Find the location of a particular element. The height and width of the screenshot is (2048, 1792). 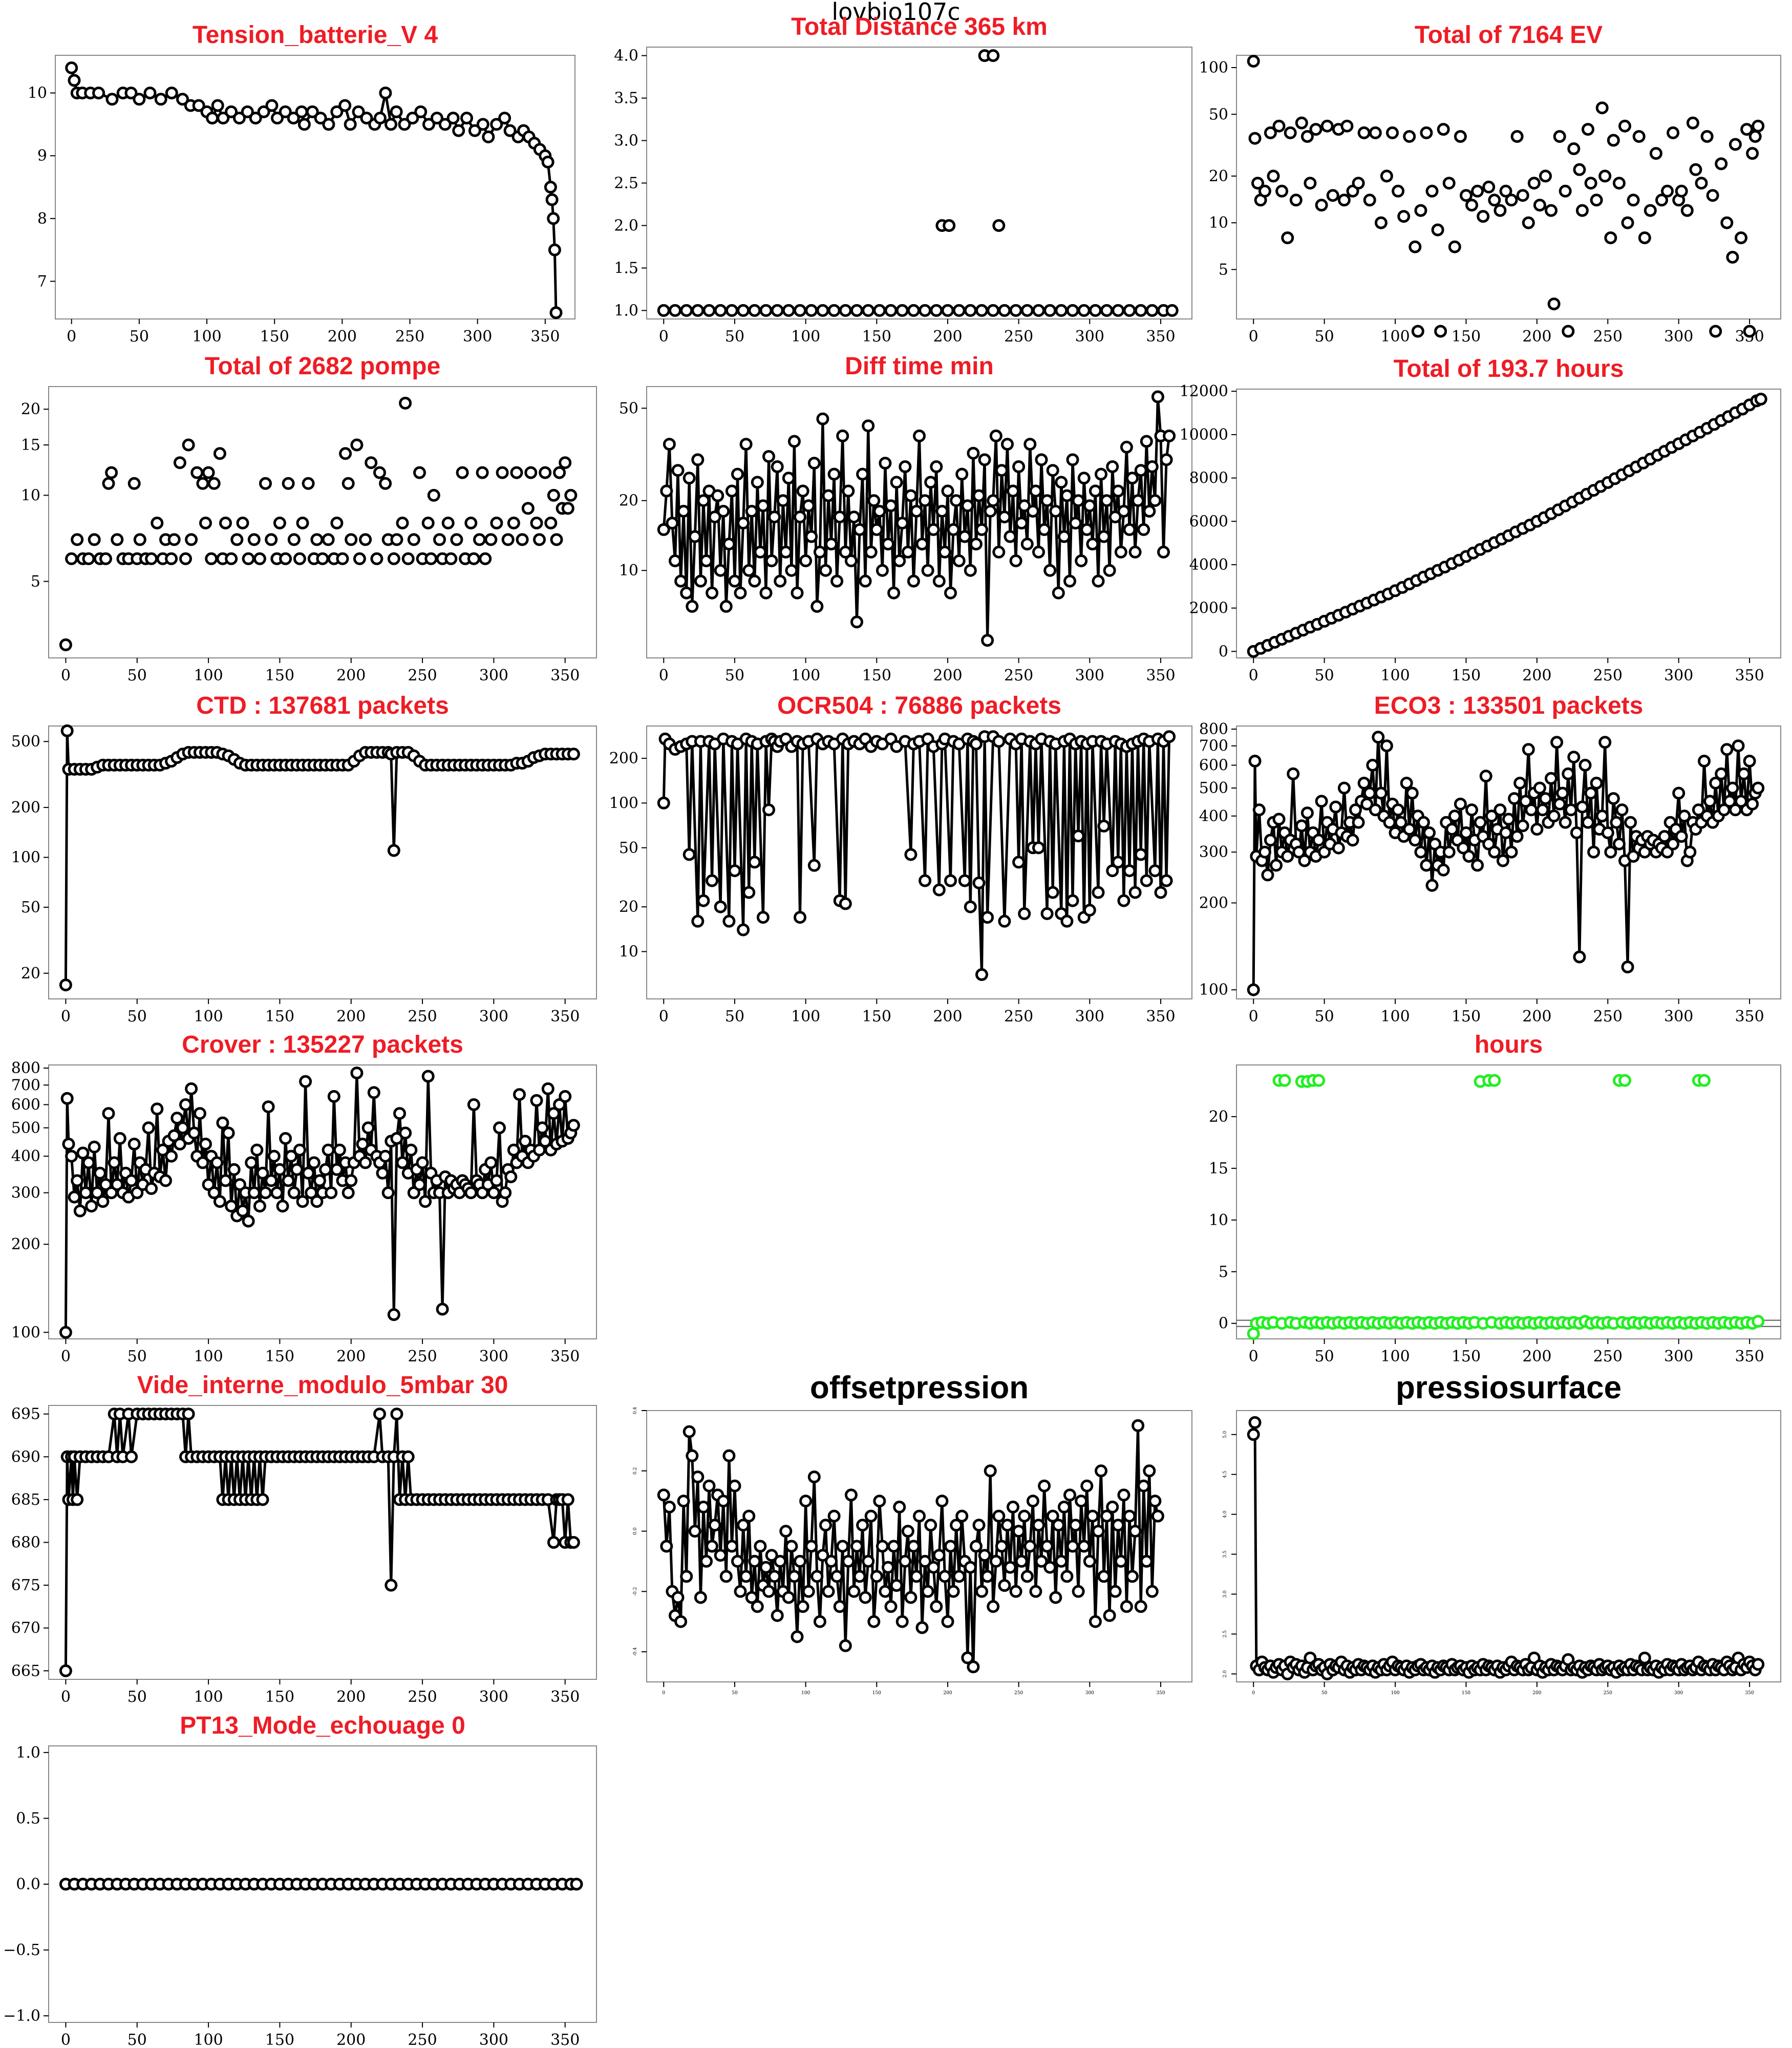

y-tick-label: 0.0 is located at coordinates (635, 1531).